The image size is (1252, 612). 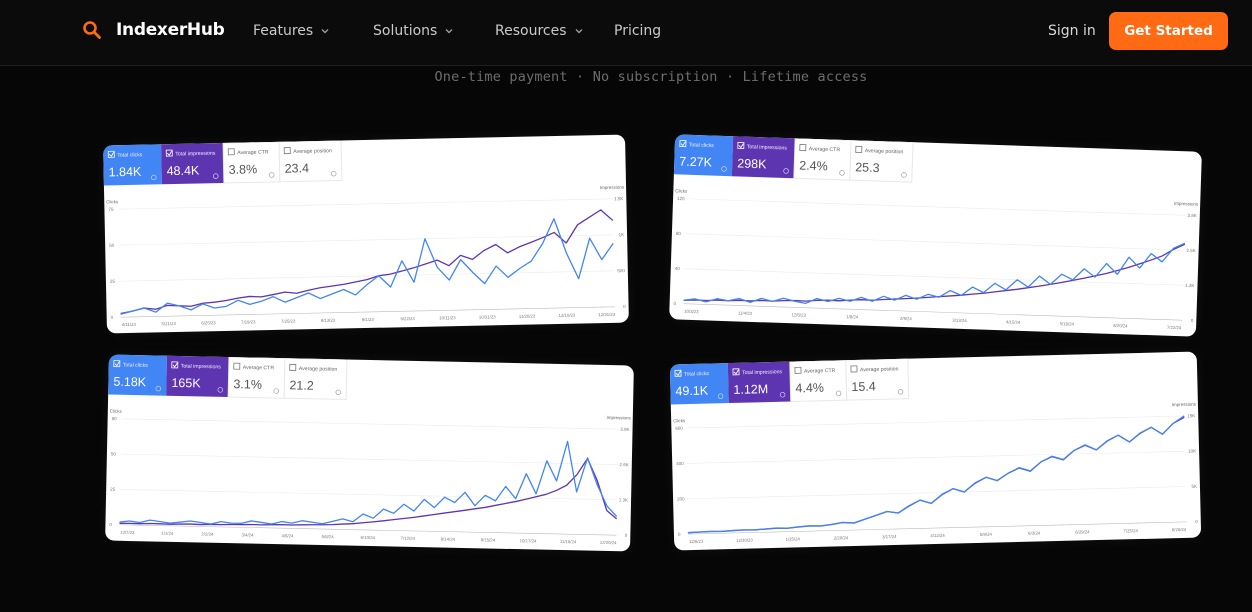 What do you see at coordinates (637, 31) in the screenshot?
I see `nav-pricing: Pricing` at bounding box center [637, 31].